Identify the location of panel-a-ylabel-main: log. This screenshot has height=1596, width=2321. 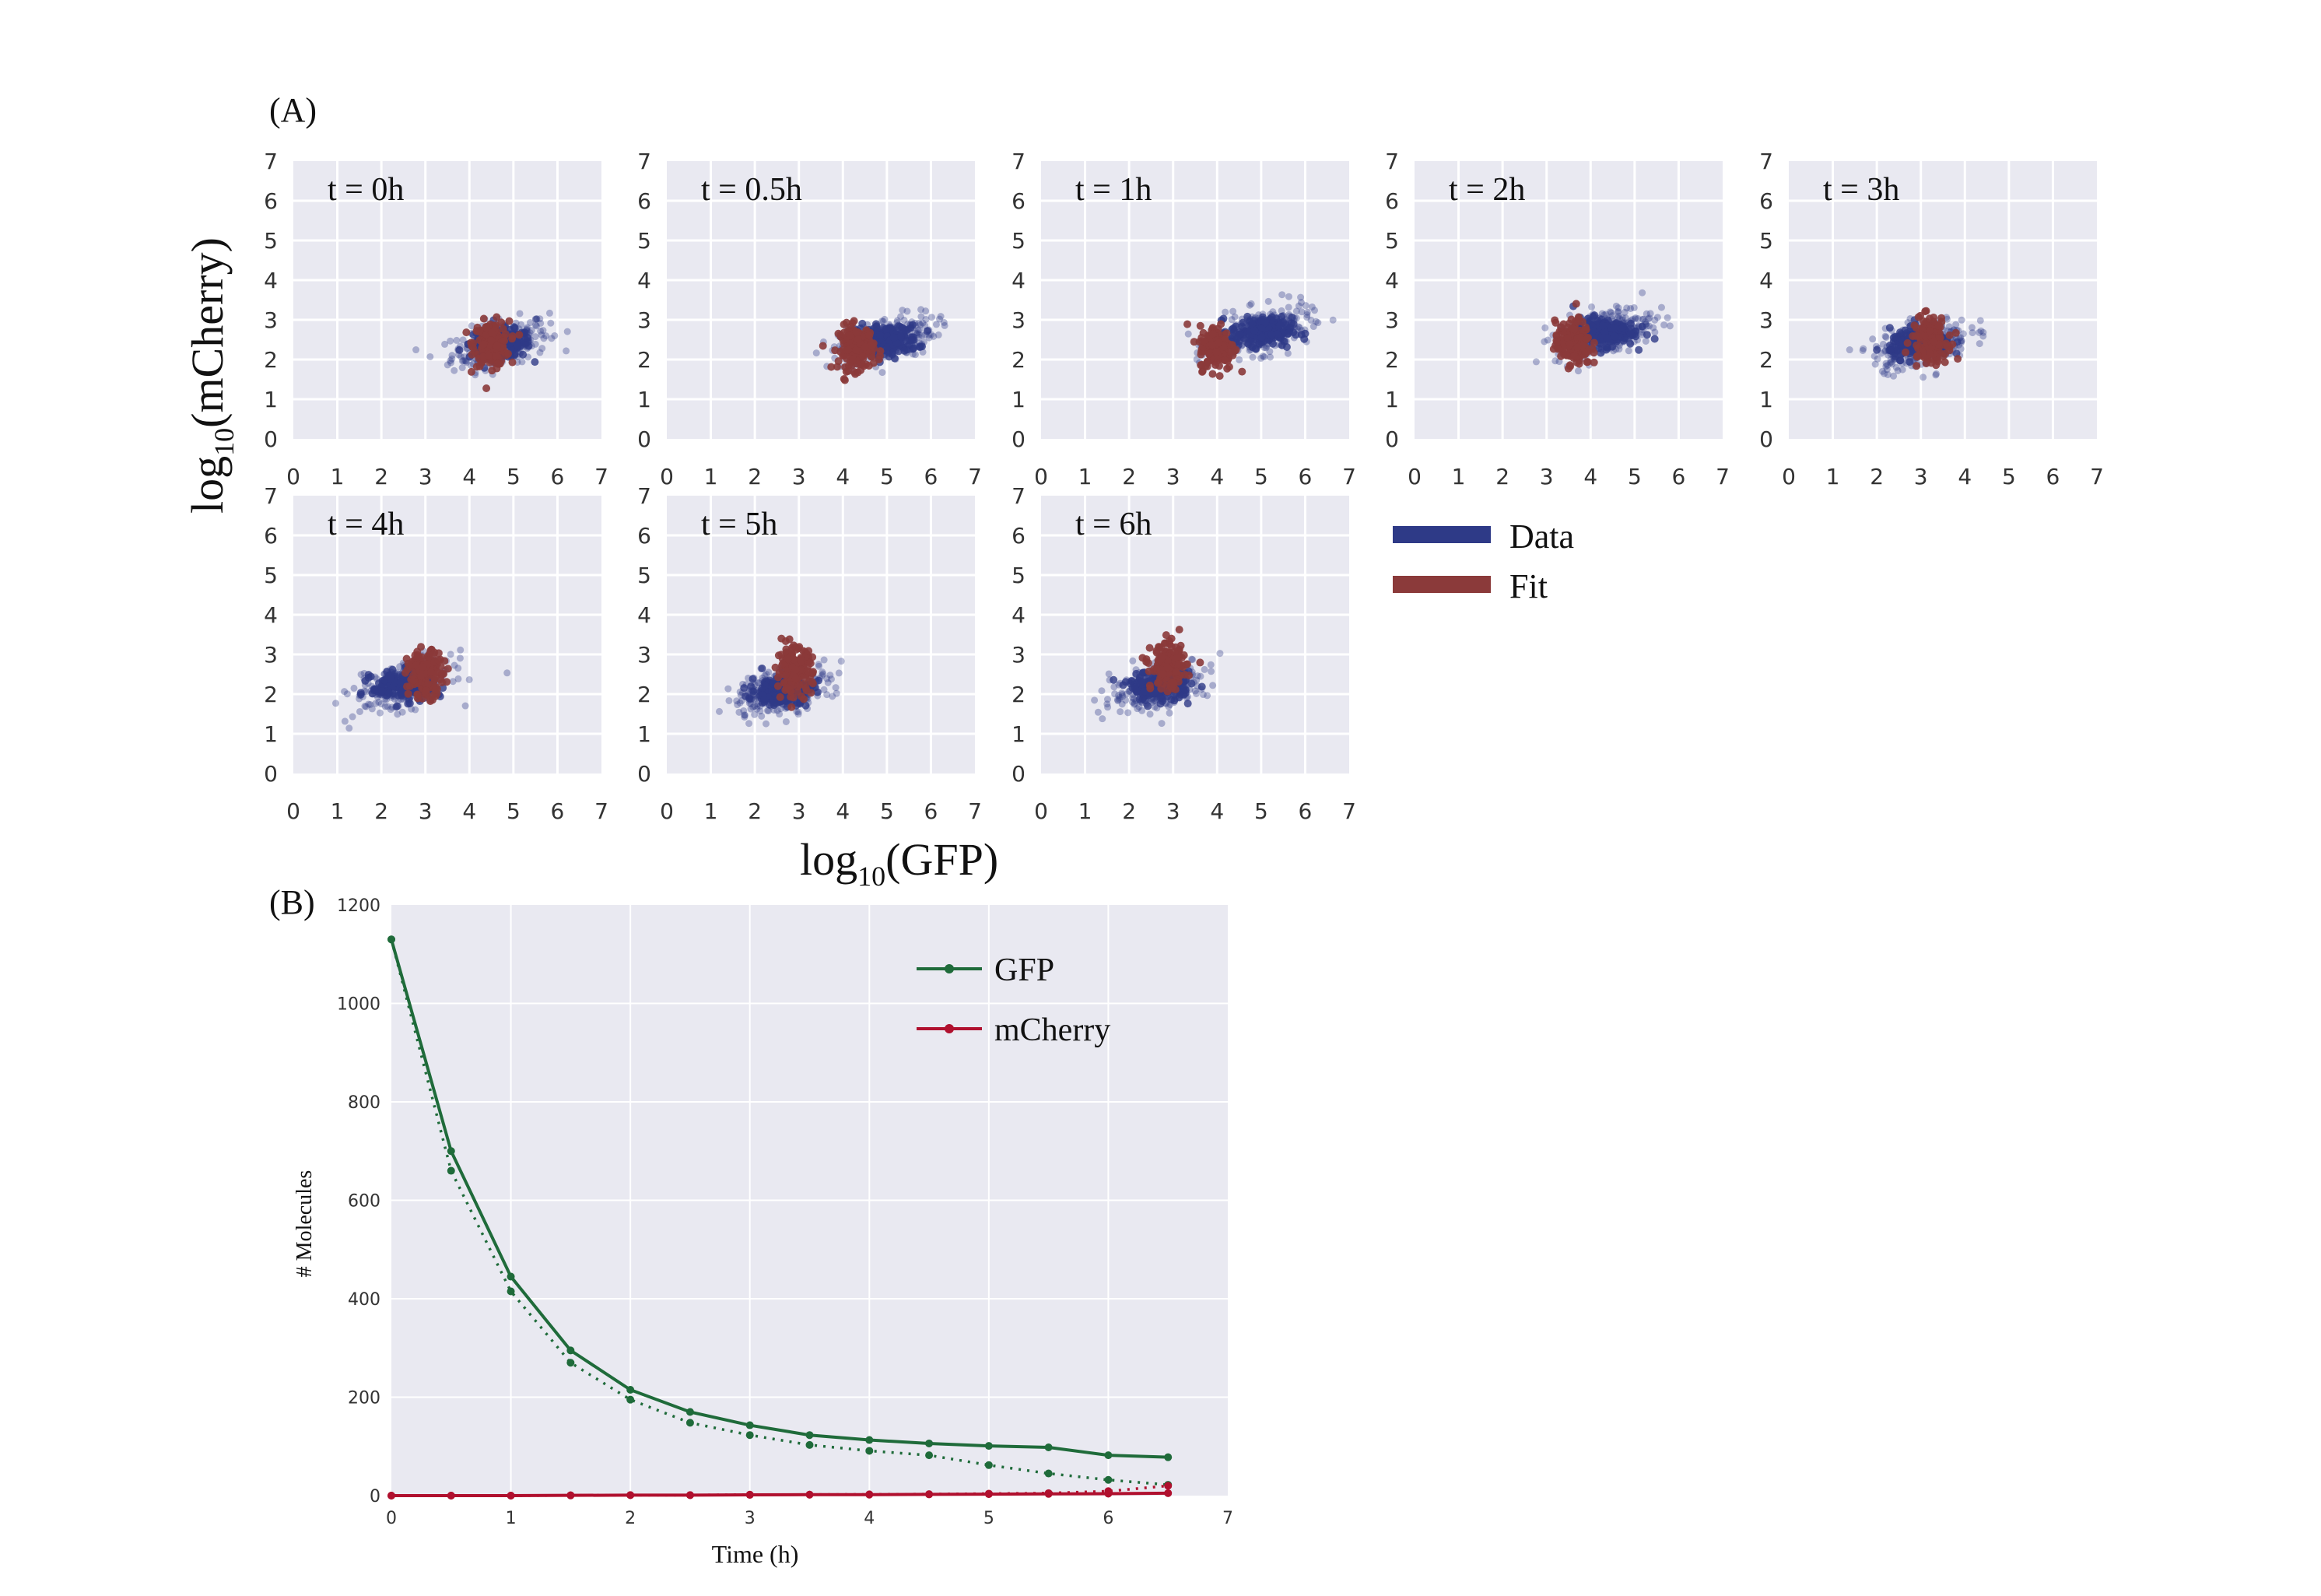
(208, 485).